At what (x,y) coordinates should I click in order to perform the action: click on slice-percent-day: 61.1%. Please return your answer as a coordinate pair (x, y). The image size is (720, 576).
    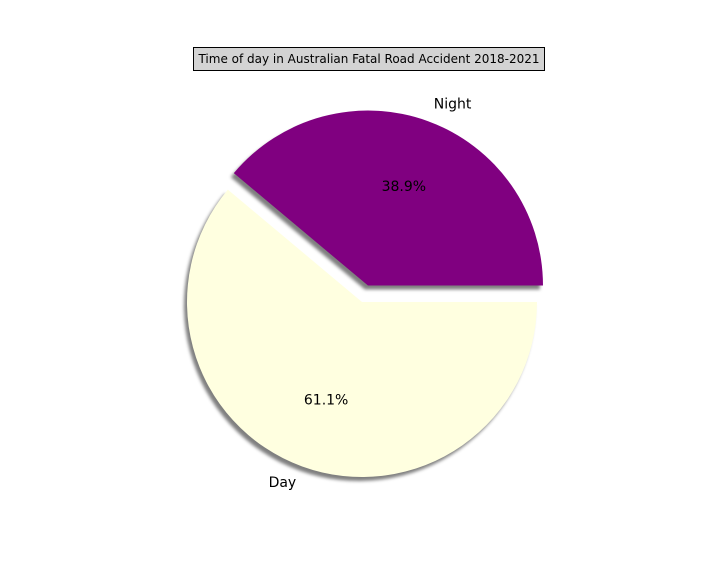
    Looking at the image, I should click on (326, 401).